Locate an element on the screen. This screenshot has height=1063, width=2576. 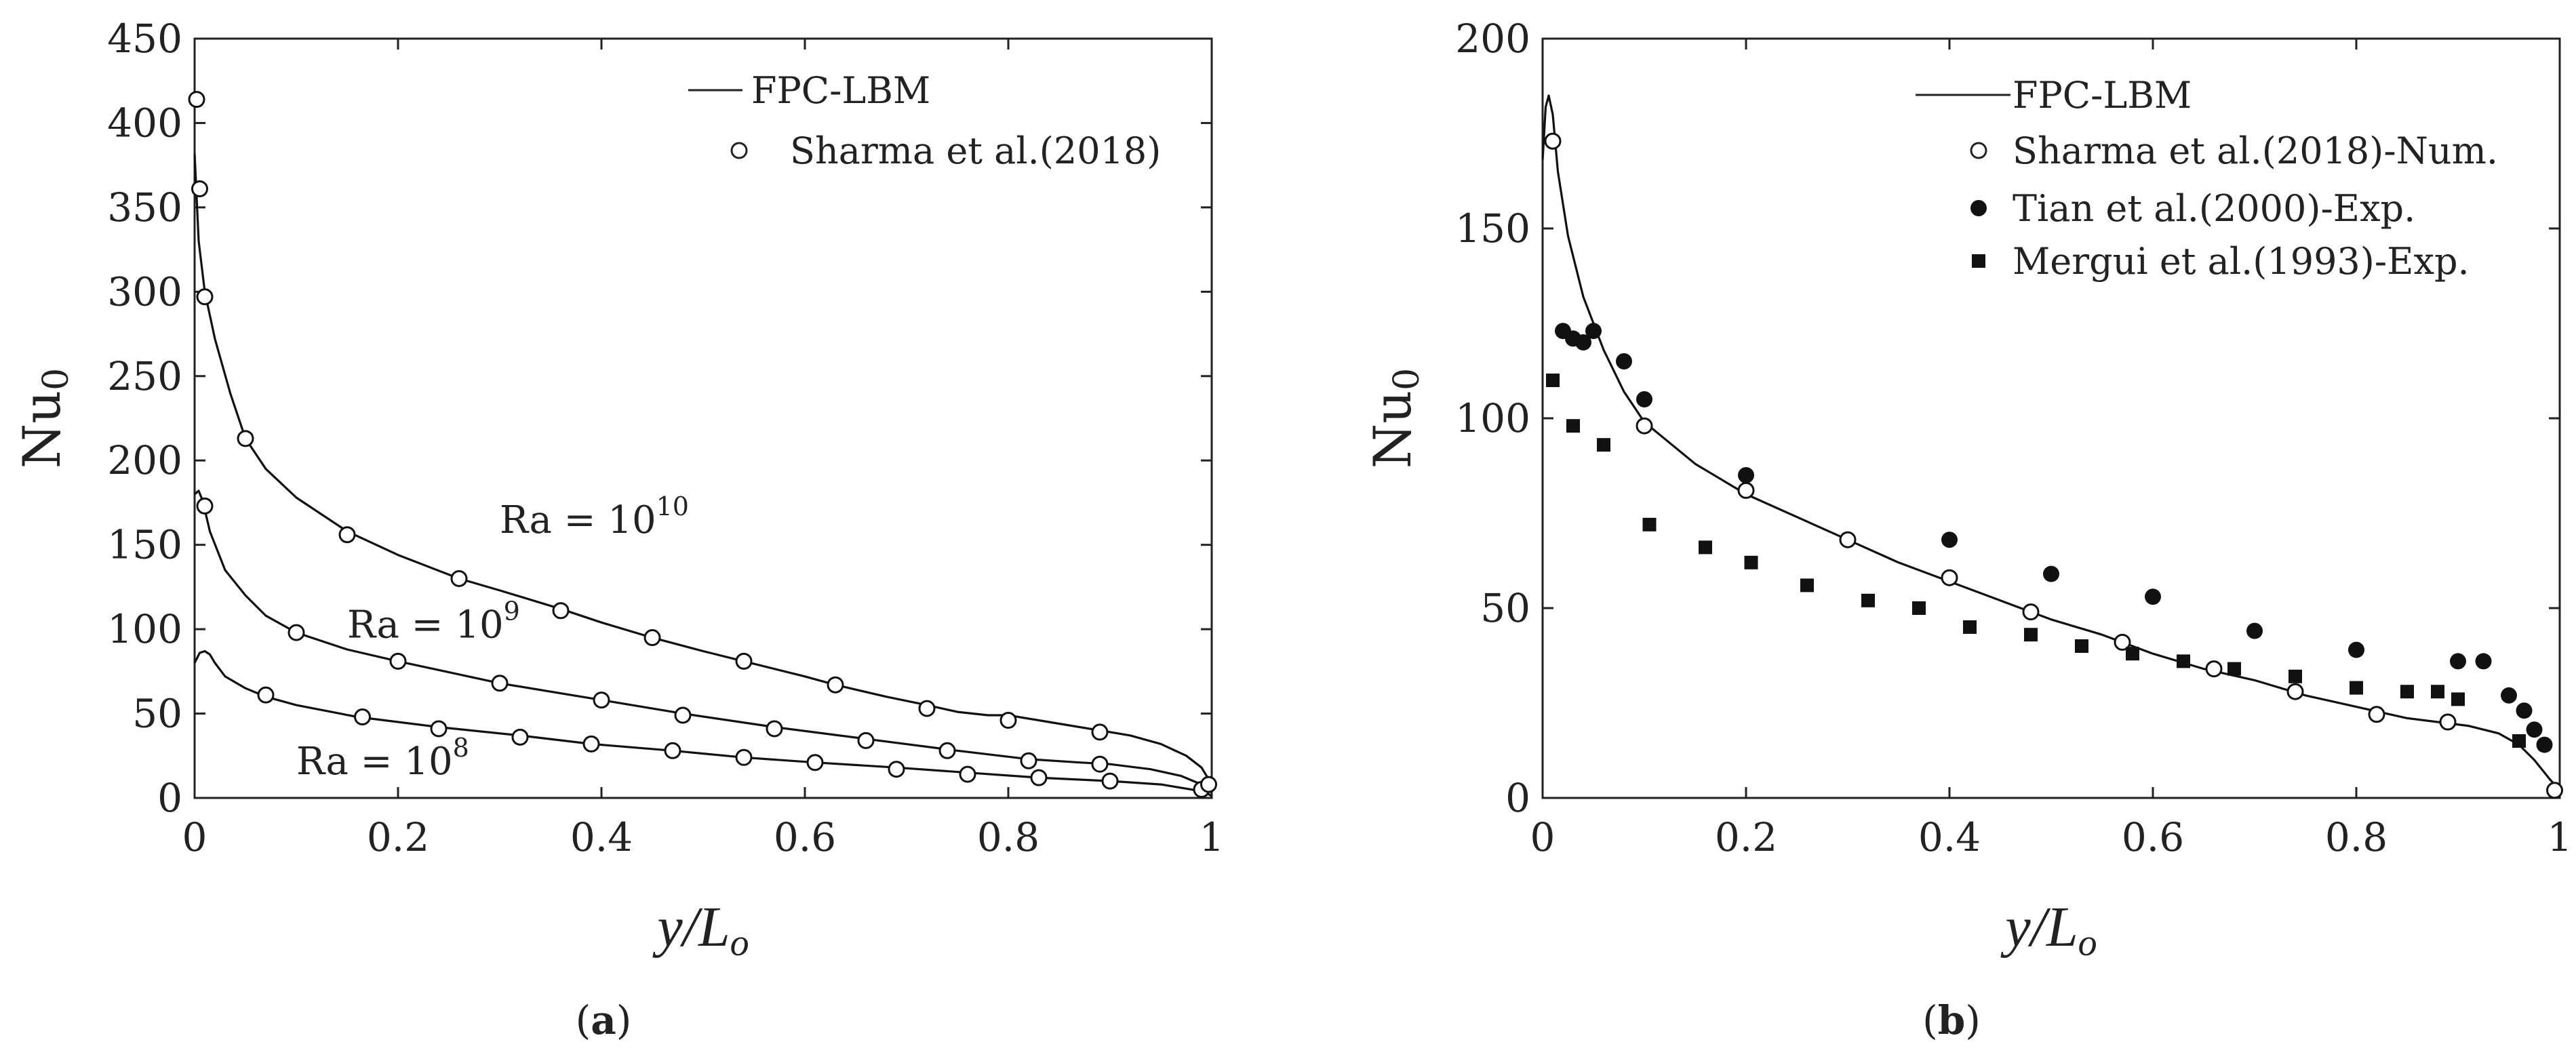
panel-b-legend-label-3: Mergui et al.(1993)-Exp. is located at coordinates (2241, 261).